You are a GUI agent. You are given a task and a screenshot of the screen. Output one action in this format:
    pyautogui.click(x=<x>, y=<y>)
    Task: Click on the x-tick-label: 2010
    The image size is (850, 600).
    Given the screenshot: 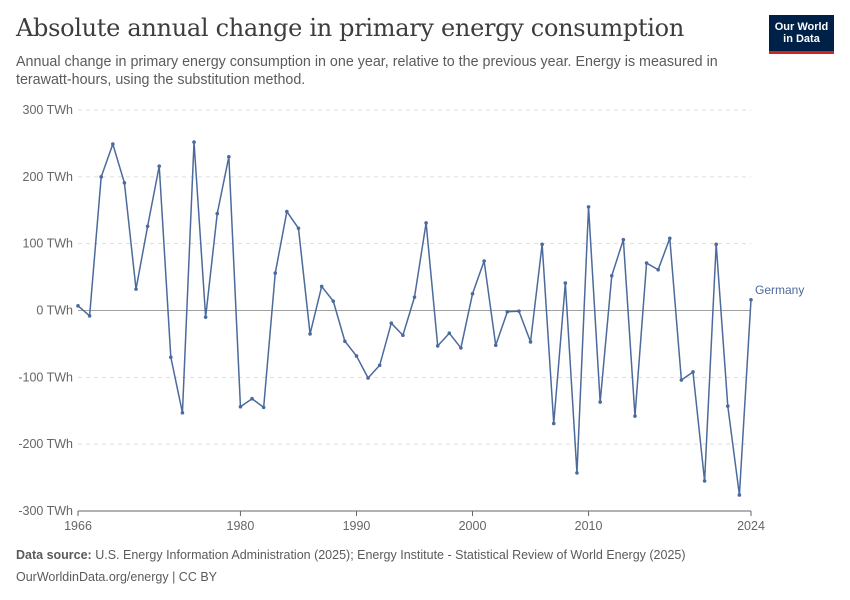 What is the action you would take?
    pyautogui.click(x=589, y=526)
    